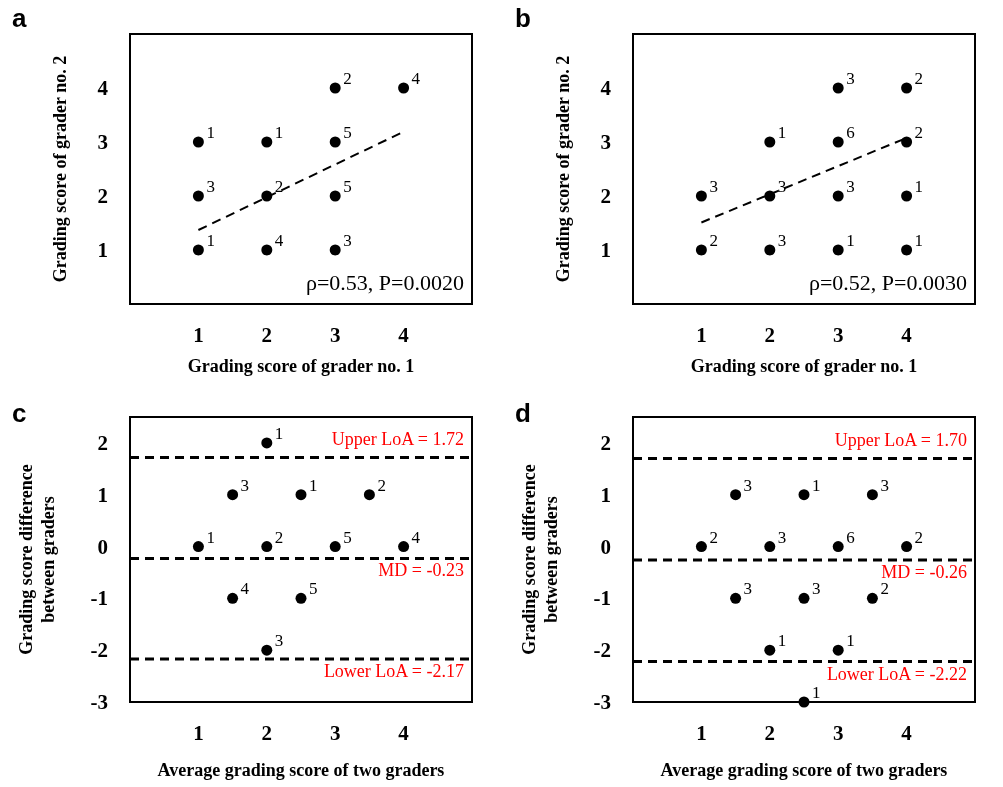 This screenshot has width=1003, height=787. What do you see at coordinates (896, 673) in the screenshot?
I see `ref-line-label: Lower LoA = -2.22` at bounding box center [896, 673].